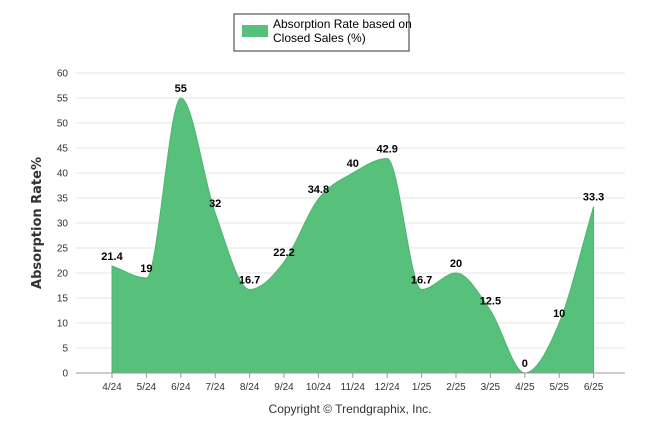 Image resolution: width=646 pixels, height=434 pixels. I want to click on data-label: 0, so click(525, 364).